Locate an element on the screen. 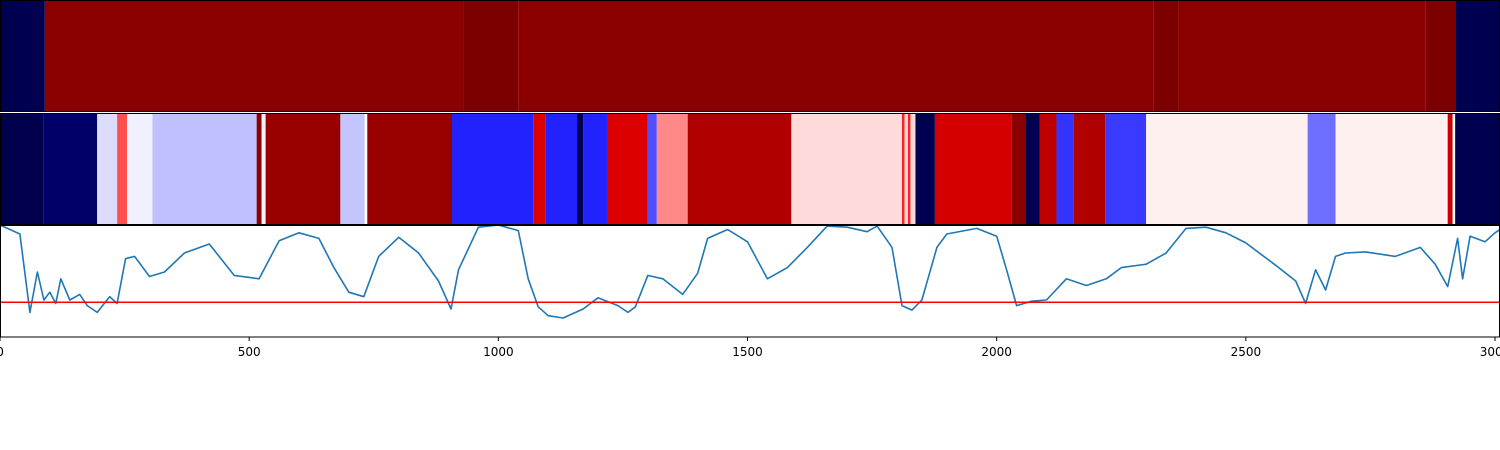 The height and width of the screenshot is (450, 1500). x-tick-label-1500: 1500 is located at coordinates (747, 352).